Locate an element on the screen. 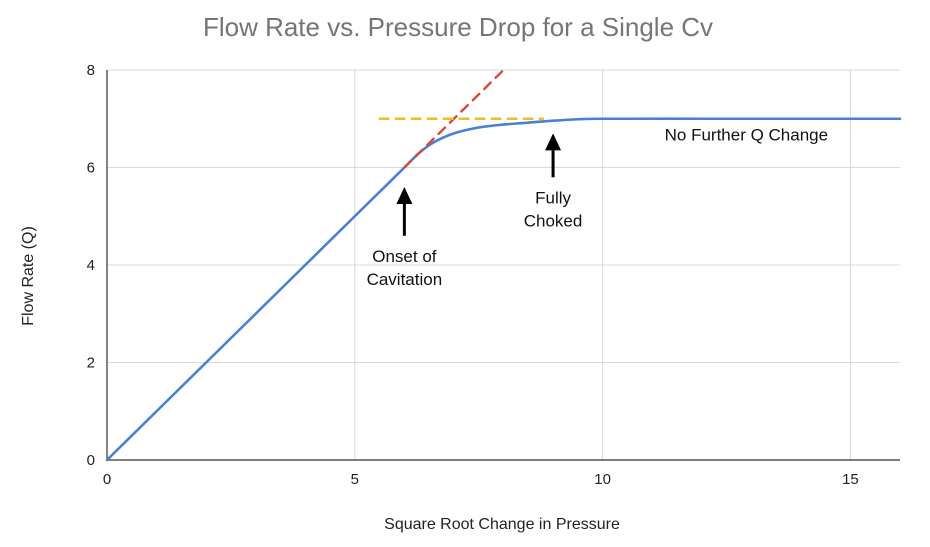 The height and width of the screenshot is (547, 930). y-tick-label: 4 is located at coordinates (91, 265).